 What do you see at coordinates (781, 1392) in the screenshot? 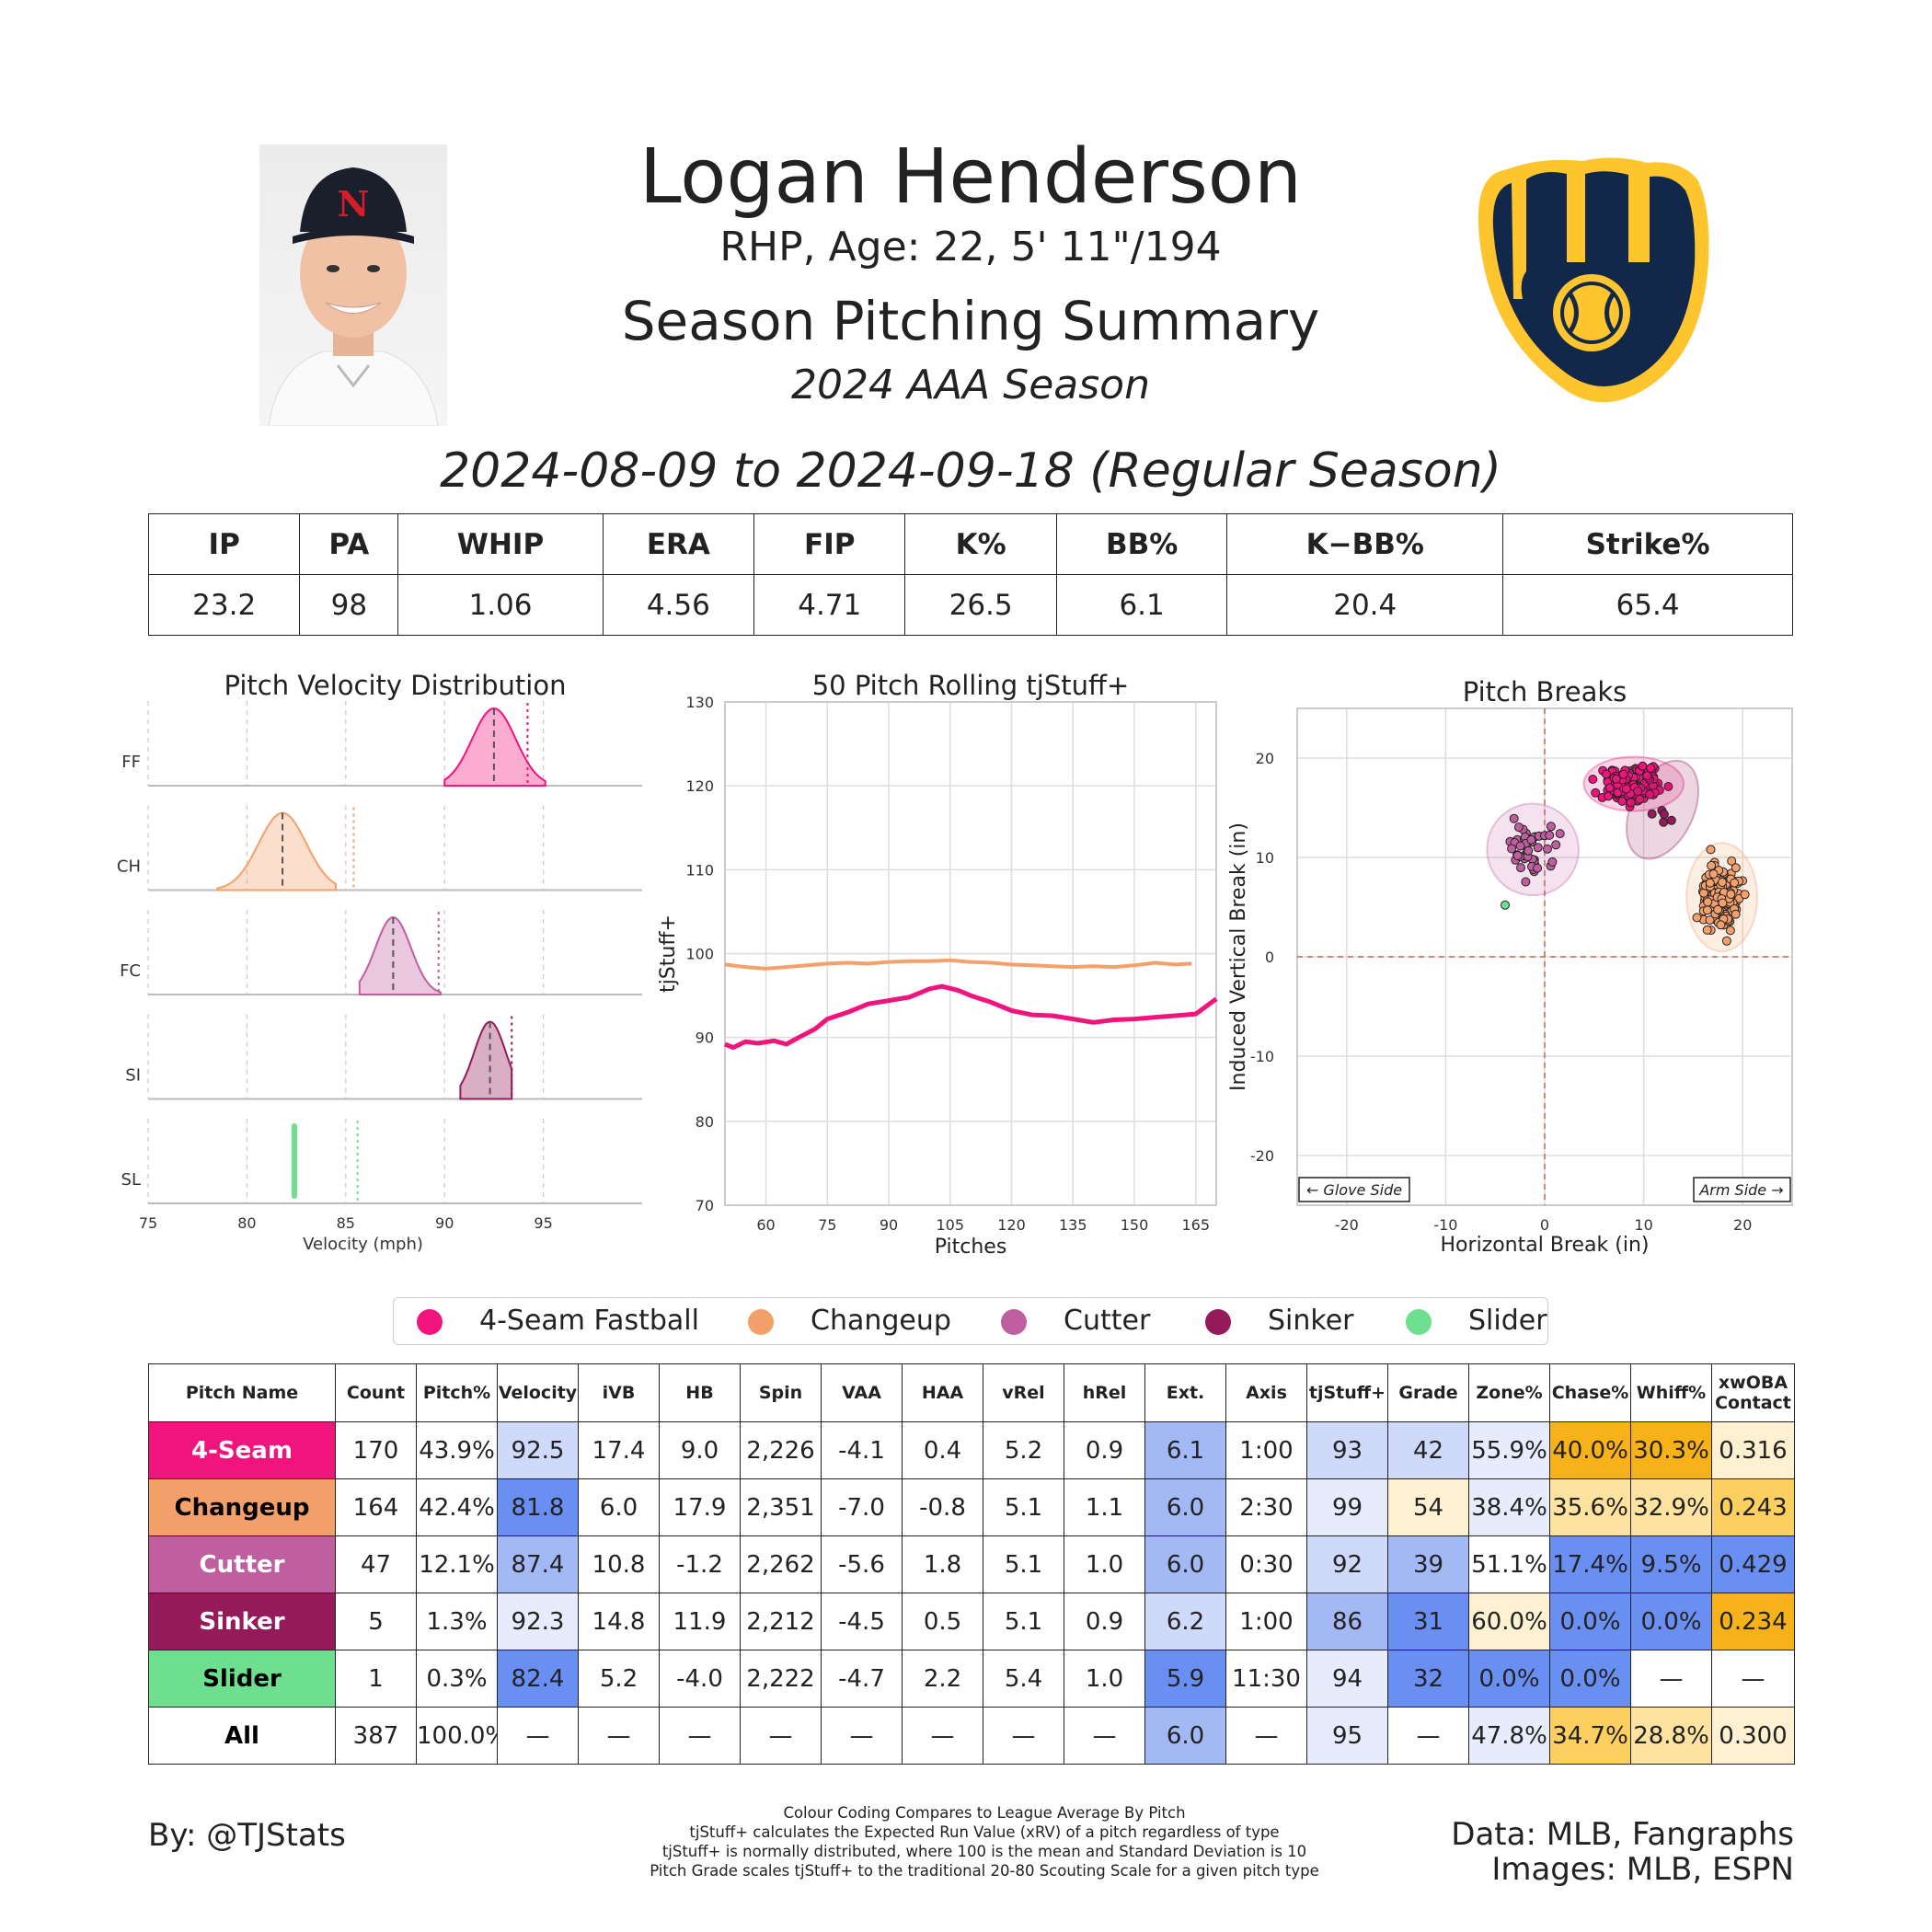
I see `column-header: Spin` at bounding box center [781, 1392].